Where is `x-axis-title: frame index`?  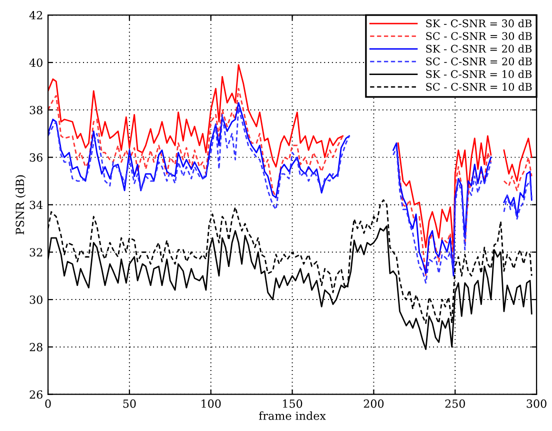 x-axis-title: frame index is located at coordinates (292, 415).